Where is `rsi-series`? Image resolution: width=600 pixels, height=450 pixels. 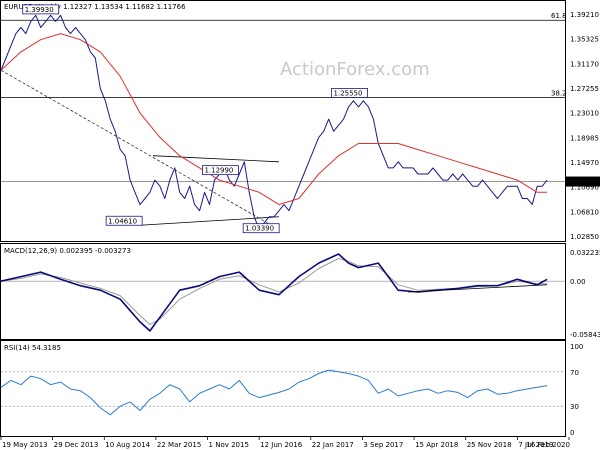 rsi-series is located at coordinates (274, 392).